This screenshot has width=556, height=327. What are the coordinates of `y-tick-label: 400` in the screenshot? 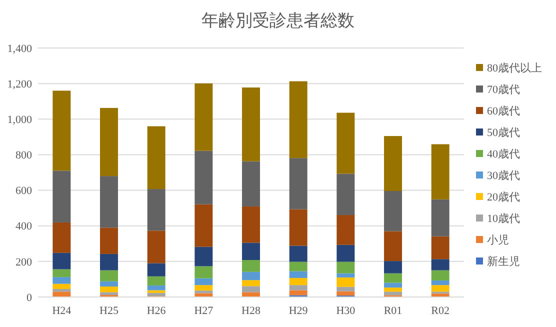 It's located at (24, 226).